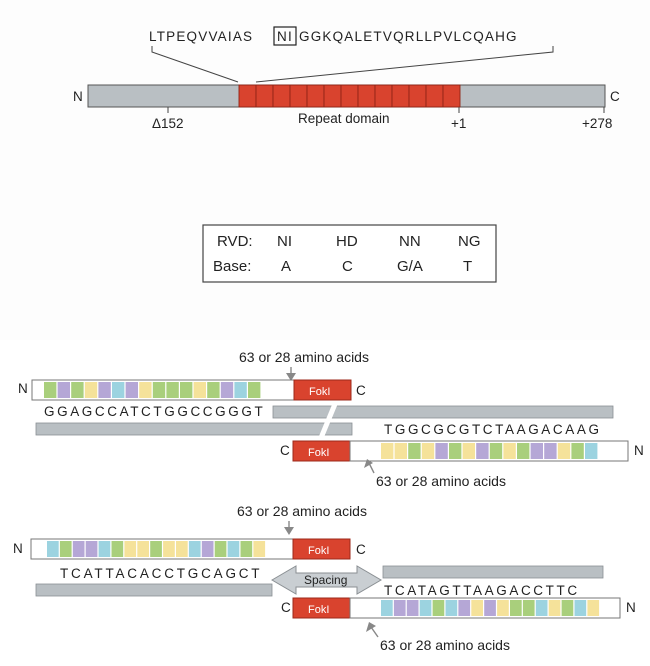 The image size is (650, 666). I want to click on pair1-bottom-c-label: C, so click(285, 450).